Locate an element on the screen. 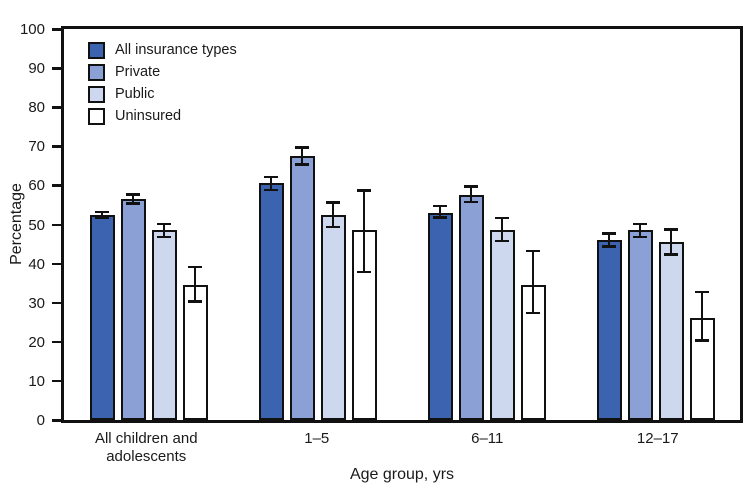  y-tick-label: 70 is located at coordinates (36, 147).